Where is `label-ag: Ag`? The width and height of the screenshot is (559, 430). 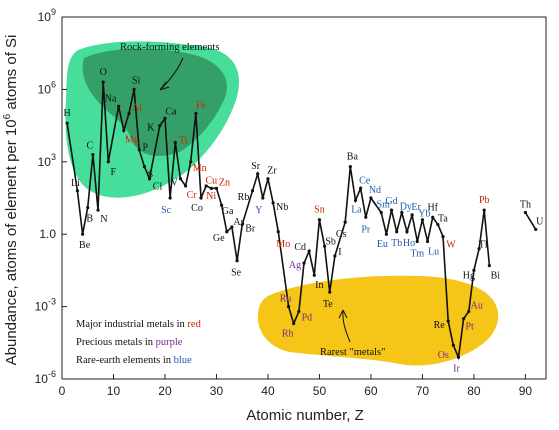 label-ag: Ag is located at coordinates (295, 265).